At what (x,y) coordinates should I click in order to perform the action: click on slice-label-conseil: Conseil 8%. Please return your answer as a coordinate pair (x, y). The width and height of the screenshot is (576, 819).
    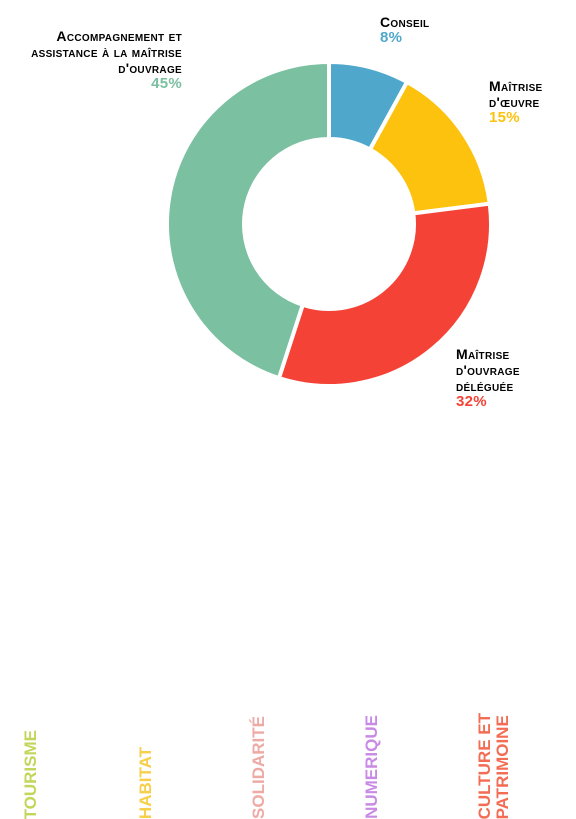
    Looking at the image, I should click on (404, 30).